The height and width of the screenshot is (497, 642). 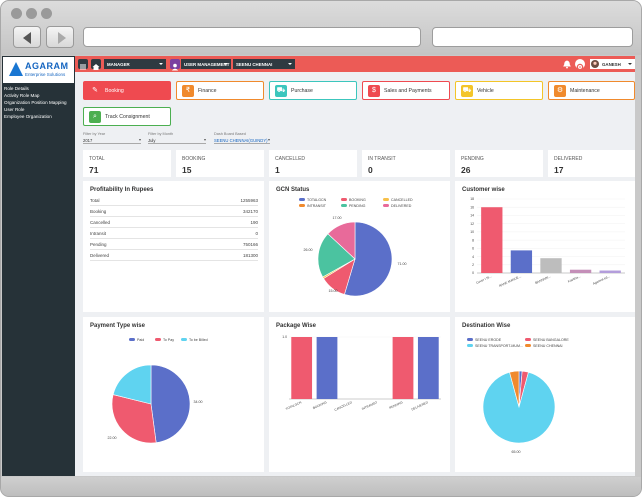 What do you see at coordinates (472, 224) in the screenshot?
I see `y-tick-label: 12` at bounding box center [472, 224].